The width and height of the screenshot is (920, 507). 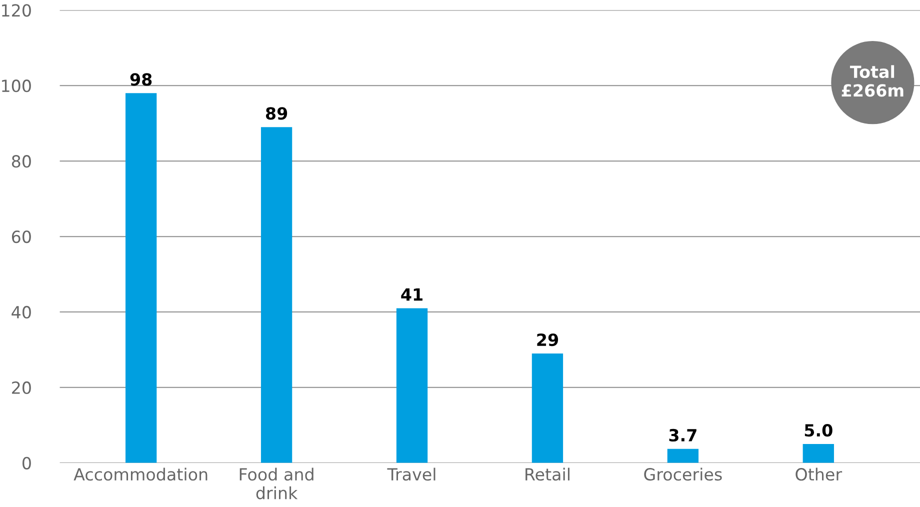 I want to click on y-tick-label: 0, so click(x=26, y=463).